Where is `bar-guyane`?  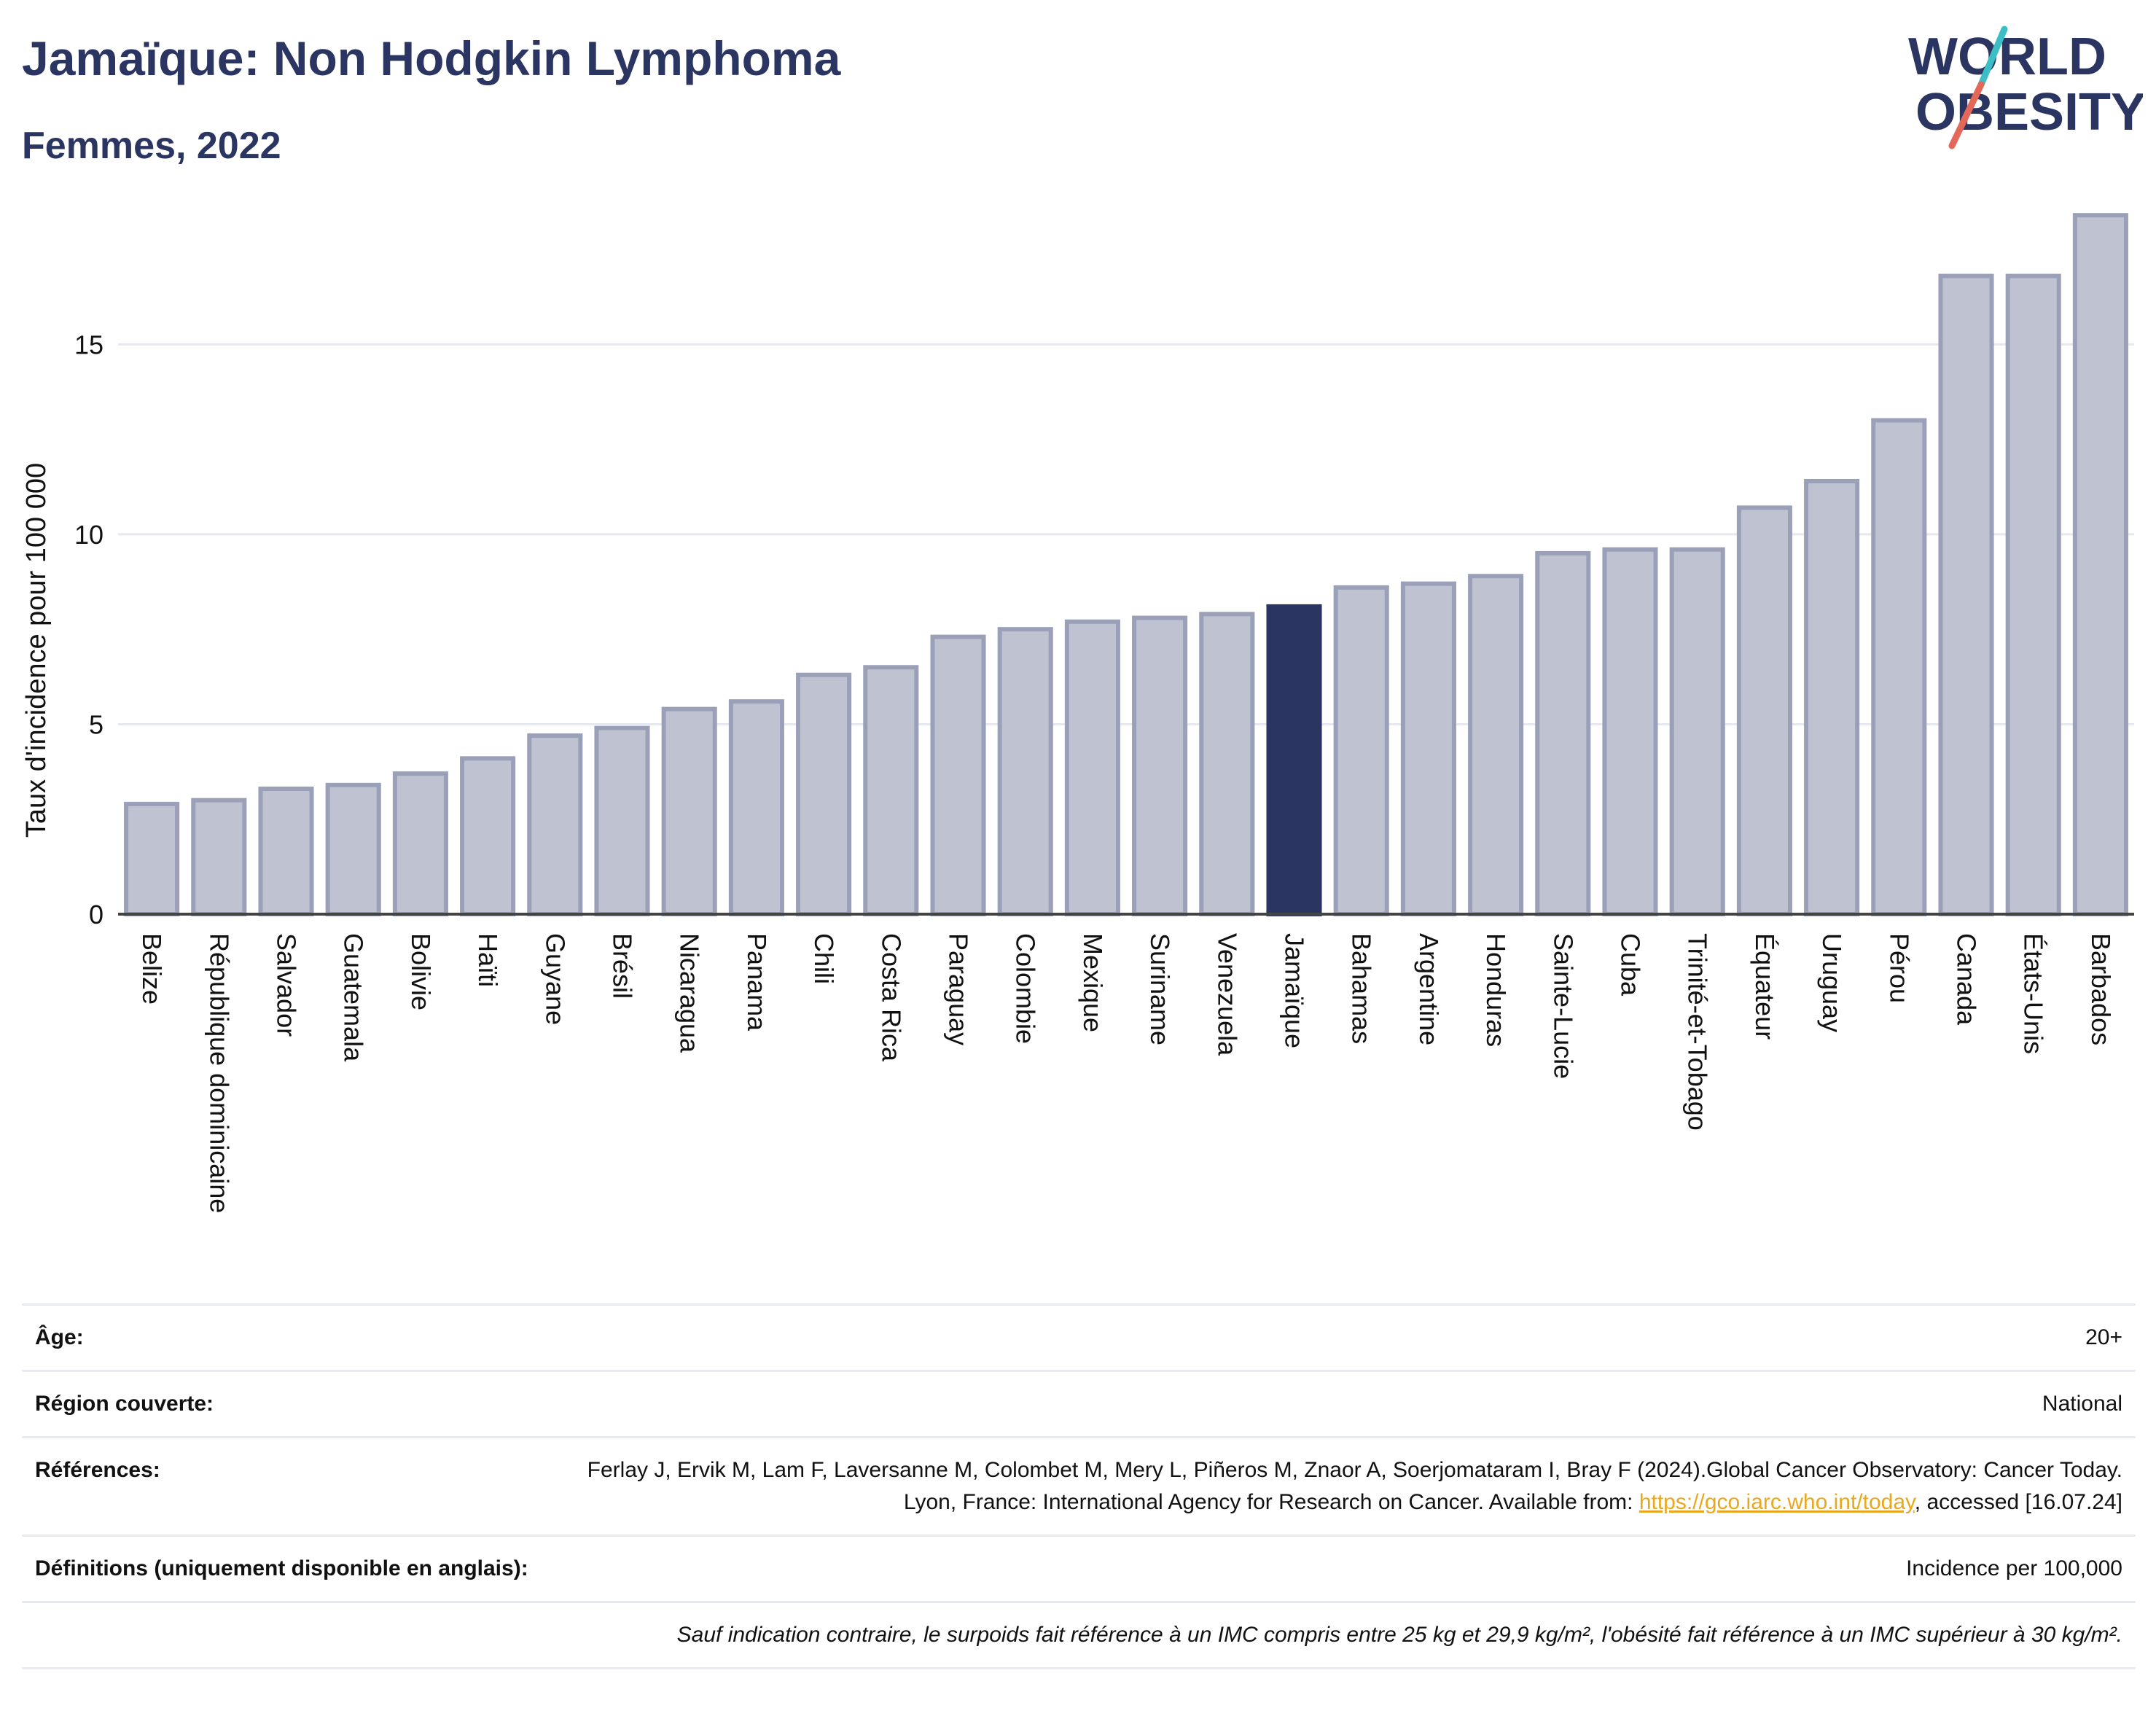
bar-guyane is located at coordinates (555, 825).